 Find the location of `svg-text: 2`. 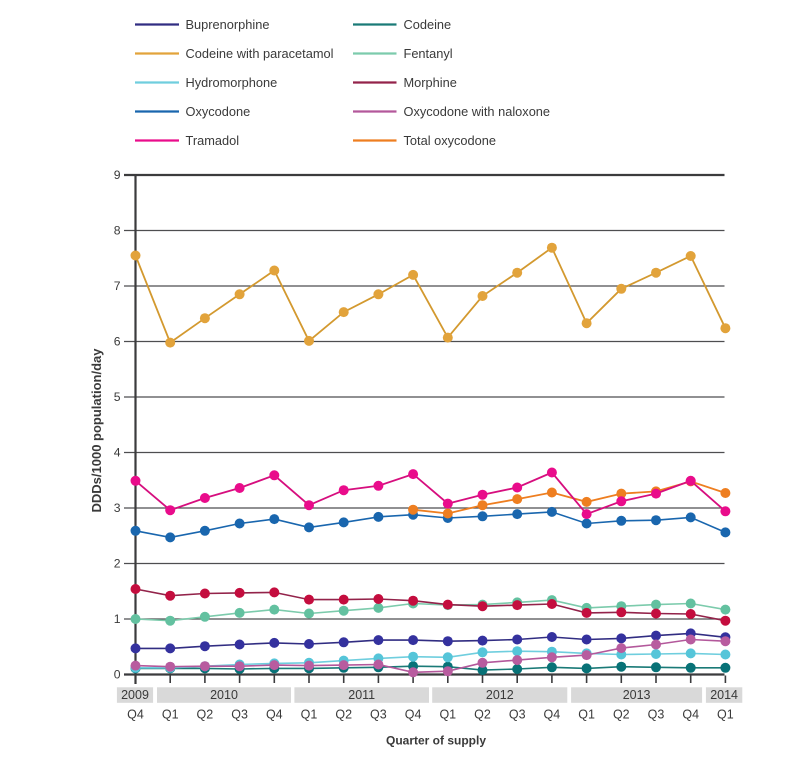

svg-text: 2 is located at coordinates (117, 564).